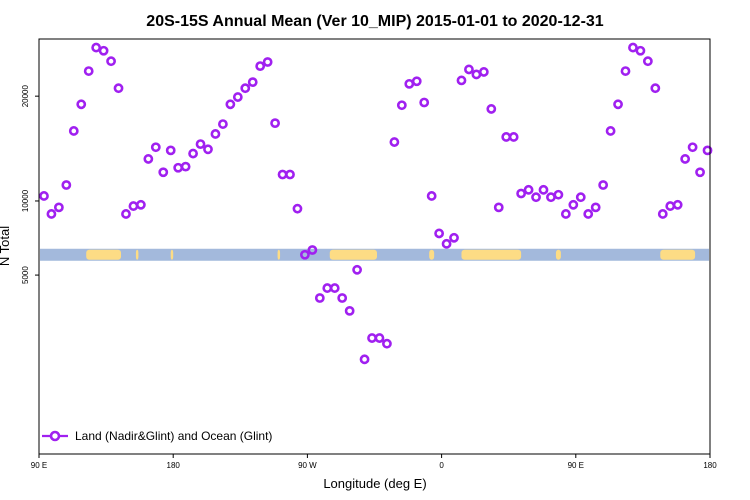  I want to click on map-strip, so click(374, 254).